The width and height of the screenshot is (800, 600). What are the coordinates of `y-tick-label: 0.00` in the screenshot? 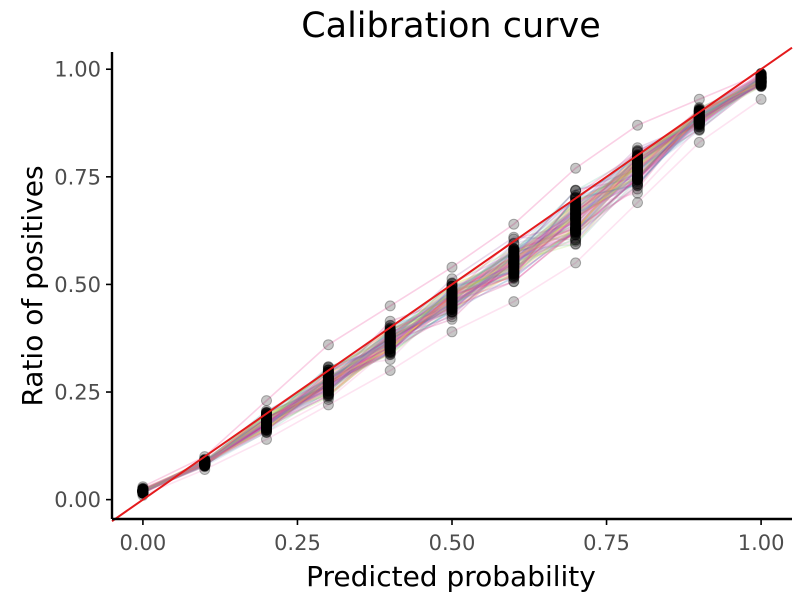 It's located at (77, 500).